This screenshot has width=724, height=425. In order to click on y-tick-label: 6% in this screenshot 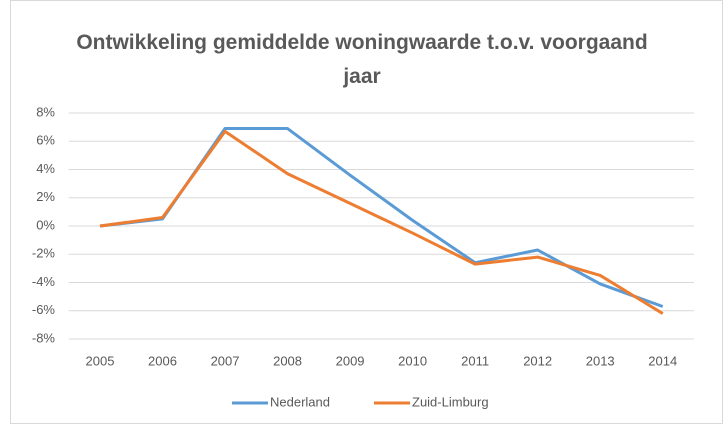, I will do `click(45, 140)`.